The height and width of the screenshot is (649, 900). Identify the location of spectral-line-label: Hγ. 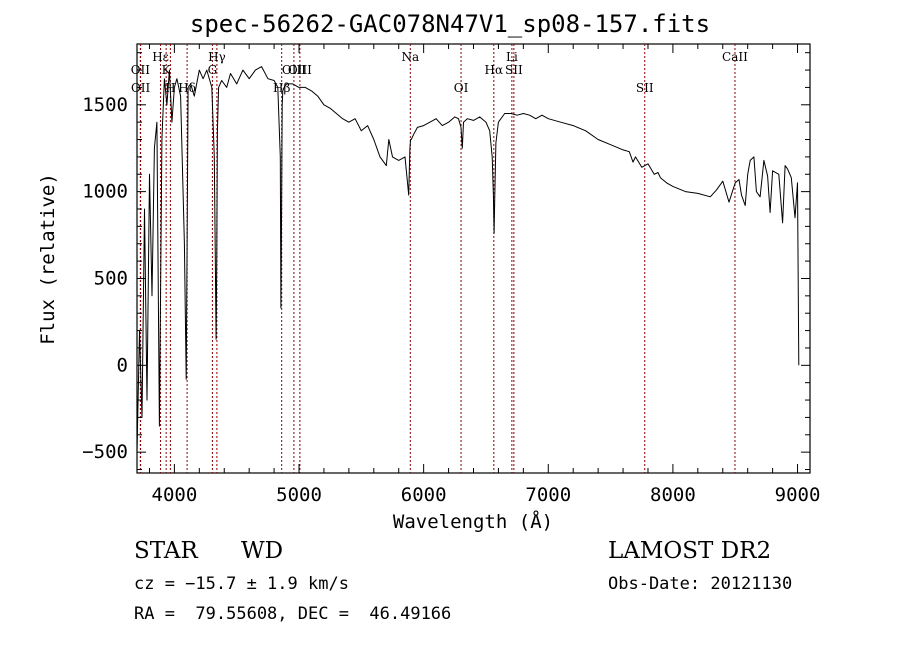
(217, 57).